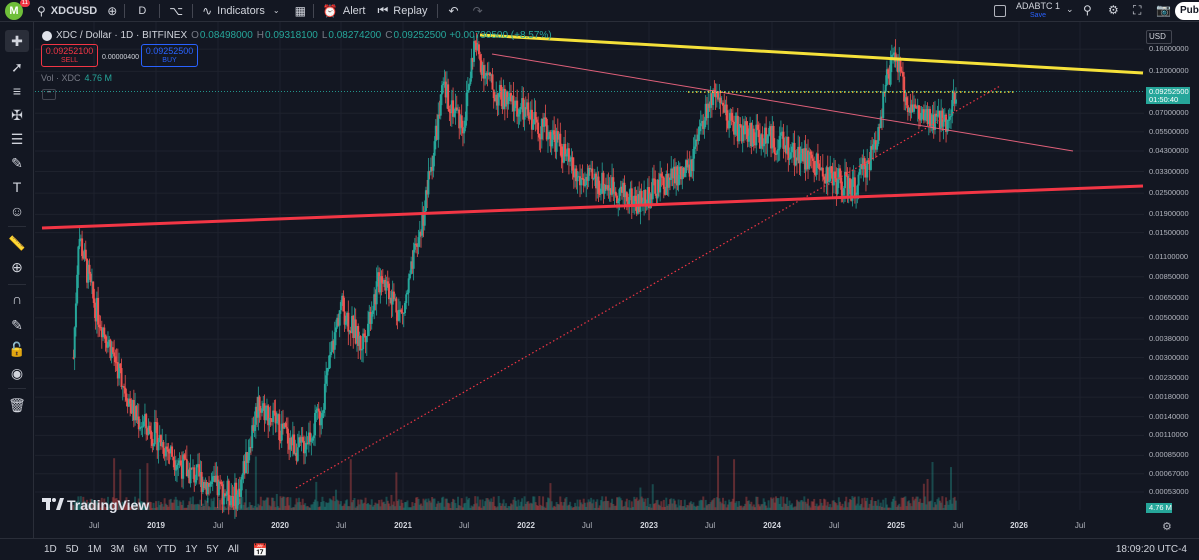  What do you see at coordinates (1000, 11) in the screenshot?
I see `layout-icon` at bounding box center [1000, 11].